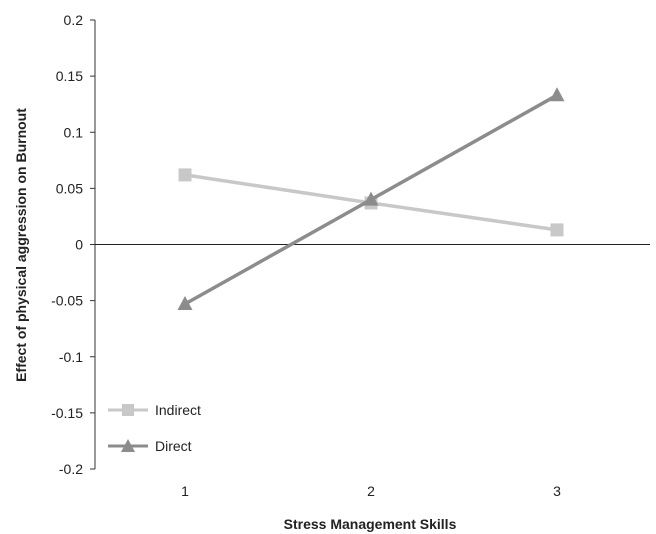 The height and width of the screenshot is (534, 656). I want to click on y-tick-label: -0.15, so click(67, 413).